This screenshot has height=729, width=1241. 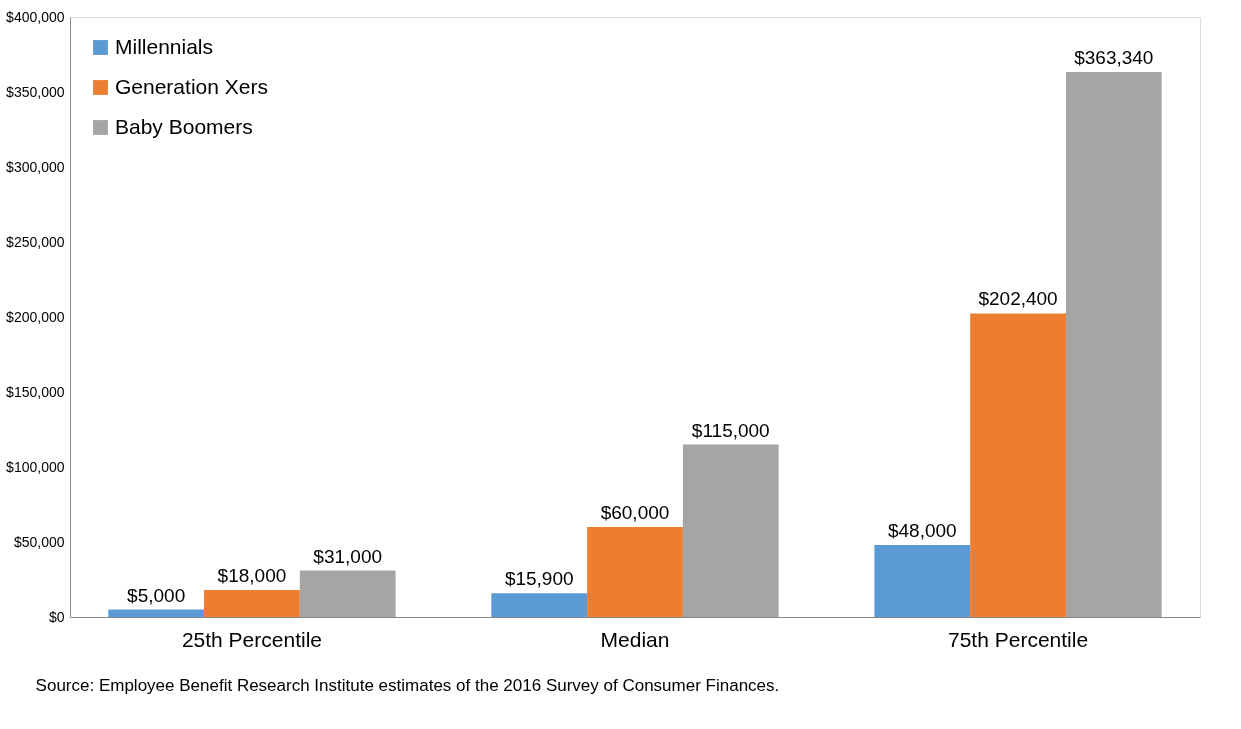 What do you see at coordinates (348, 556) in the screenshot?
I see `data-label: $31,000` at bounding box center [348, 556].